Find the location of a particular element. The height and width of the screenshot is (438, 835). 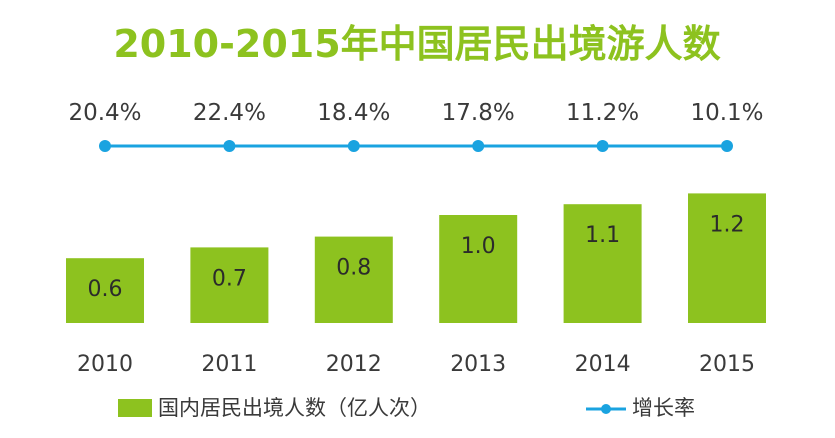

x-axis-tick-labels: 2010 2011 2012 2013 2014 2015 is located at coordinates (416, 364).